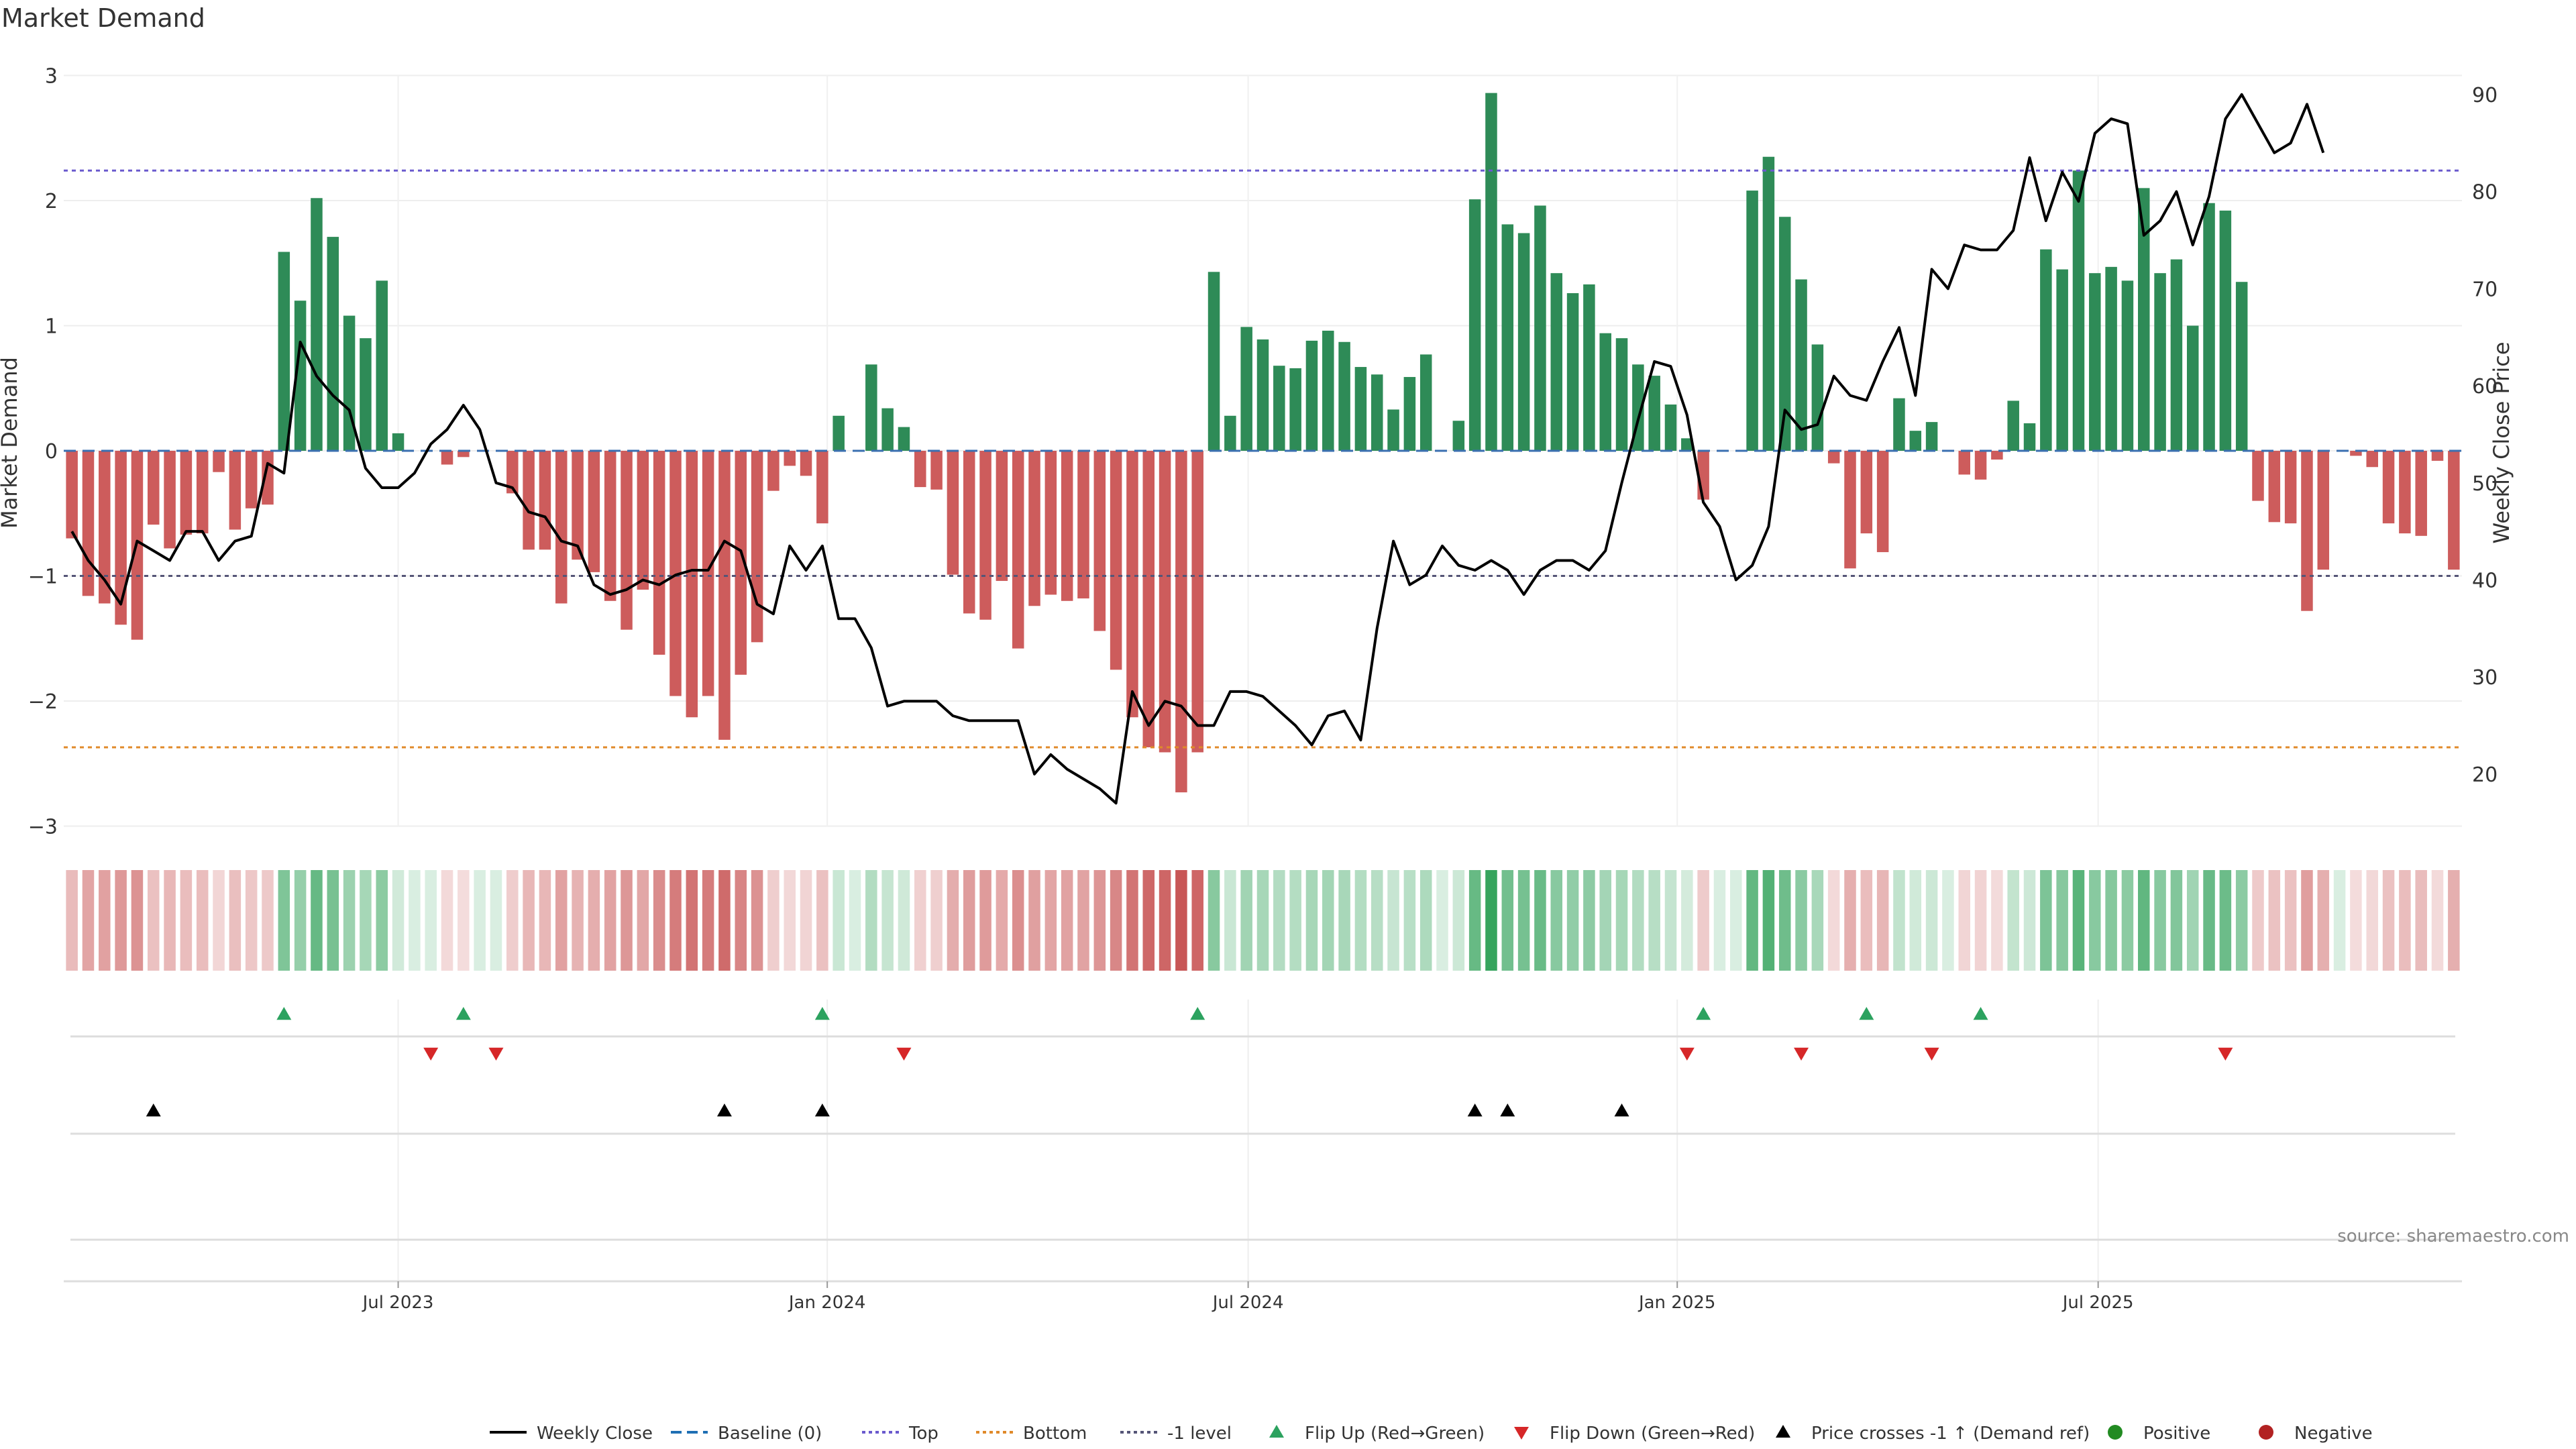  Describe the element at coordinates (1248, 1297) in the screenshot. I see `x-axis: Jul 2023 Jan 2024 Jul 2024 Jan 2025 Jul 2025` at that location.